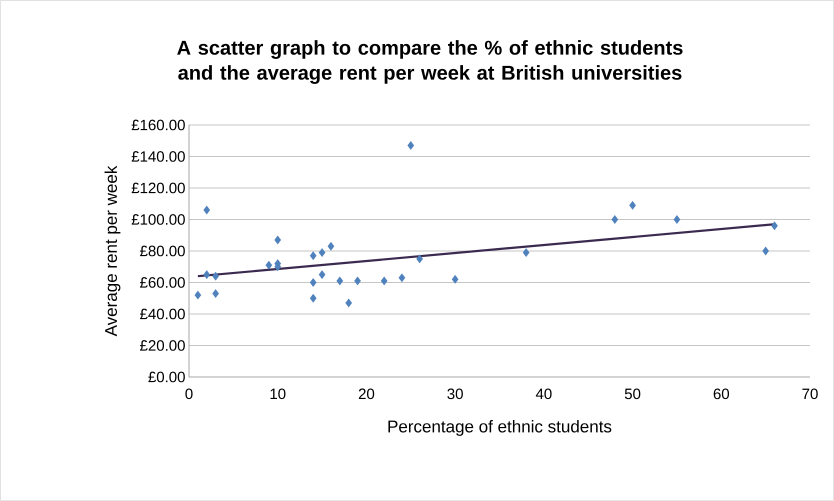  Describe the element at coordinates (189, 394) in the screenshot. I see `x-tick-label: 0` at that location.